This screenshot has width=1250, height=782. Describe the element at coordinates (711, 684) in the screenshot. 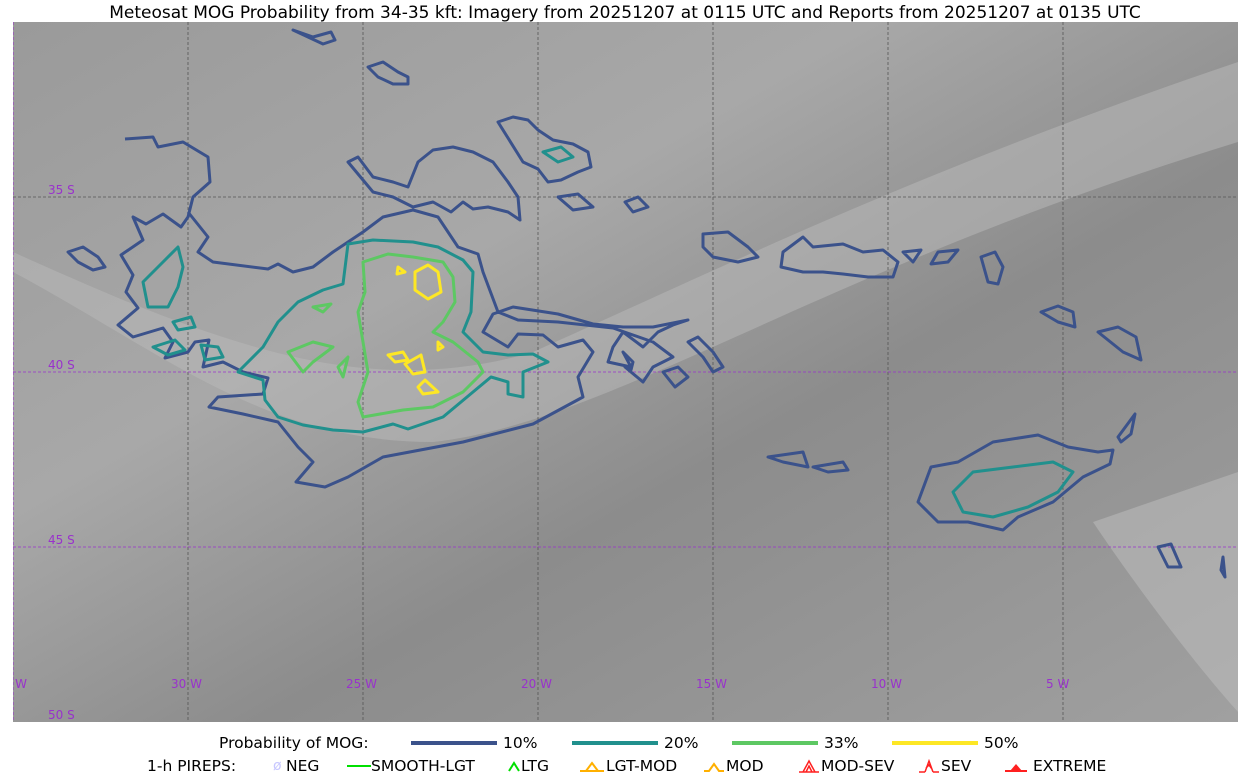

I see `longitude-label: 15 W` at that location.